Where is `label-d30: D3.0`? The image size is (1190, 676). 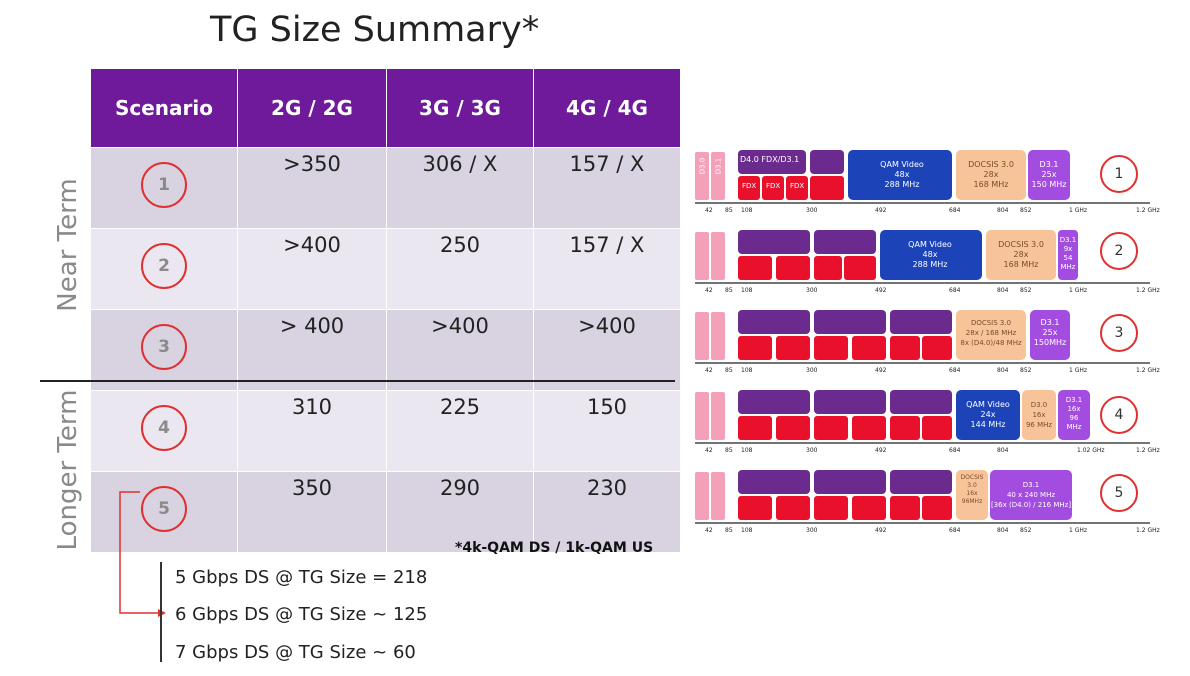 label-d30: D3.0 is located at coordinates (702, 166).